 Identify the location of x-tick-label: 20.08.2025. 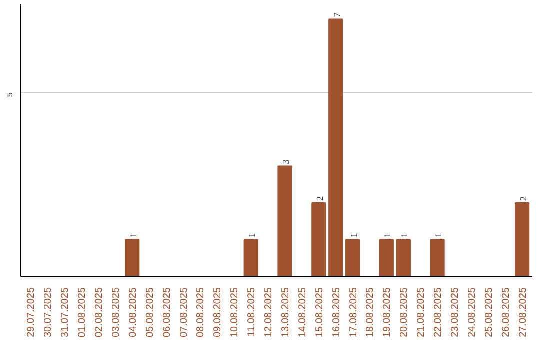
(404, 312).